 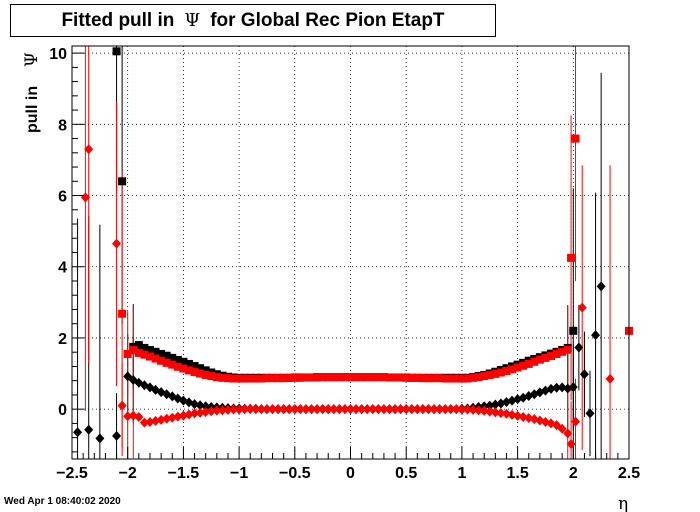 I want to click on y-axis-label-psi: Ψ, so click(x=32, y=59).